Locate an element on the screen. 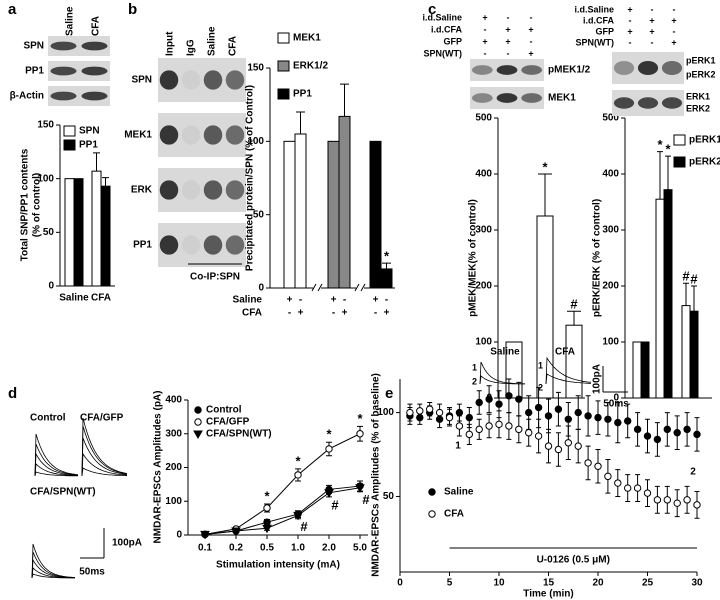 This screenshot has height=600, width=720. y-tick-label: 150 is located at coordinates (45, 125).